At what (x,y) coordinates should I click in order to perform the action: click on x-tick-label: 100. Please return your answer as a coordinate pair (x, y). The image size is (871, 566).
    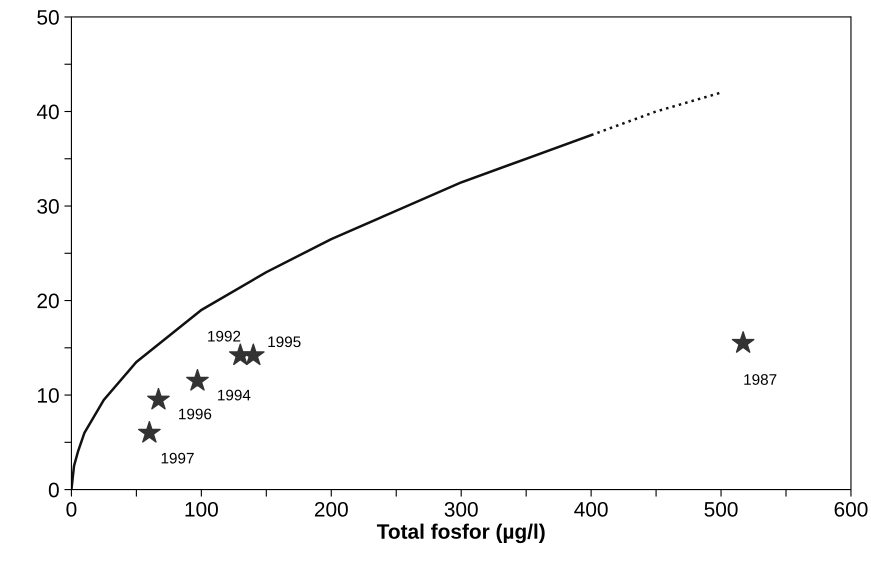
    Looking at the image, I should click on (202, 509).